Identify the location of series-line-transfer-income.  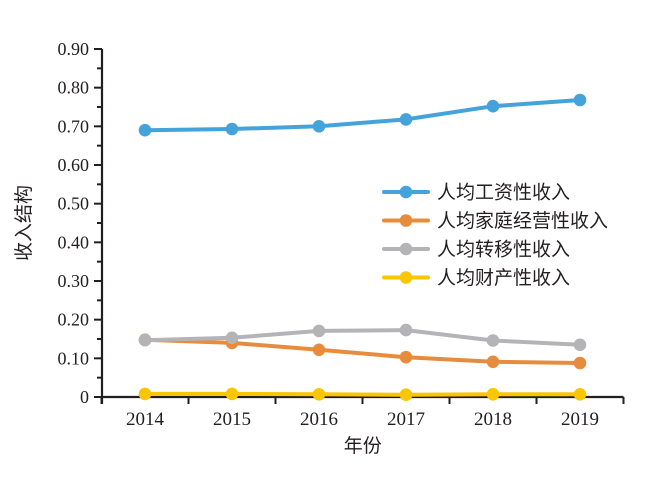
(362, 337).